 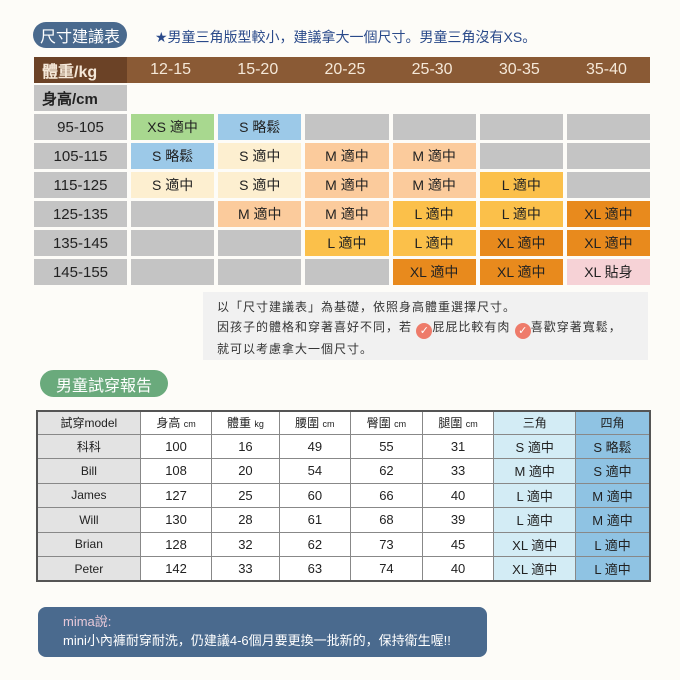 I want to click on size-row: 135-145 L 適中 L 適中 XL 適中 XL 適中, so click(x=342, y=243).